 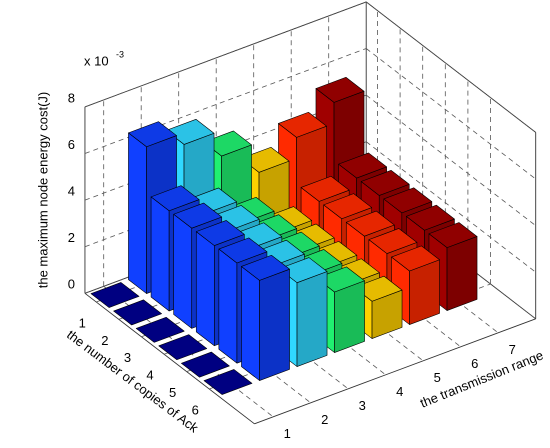 What do you see at coordinates (71, 237) in the screenshot?
I see `z-tick-label: 2` at bounding box center [71, 237].